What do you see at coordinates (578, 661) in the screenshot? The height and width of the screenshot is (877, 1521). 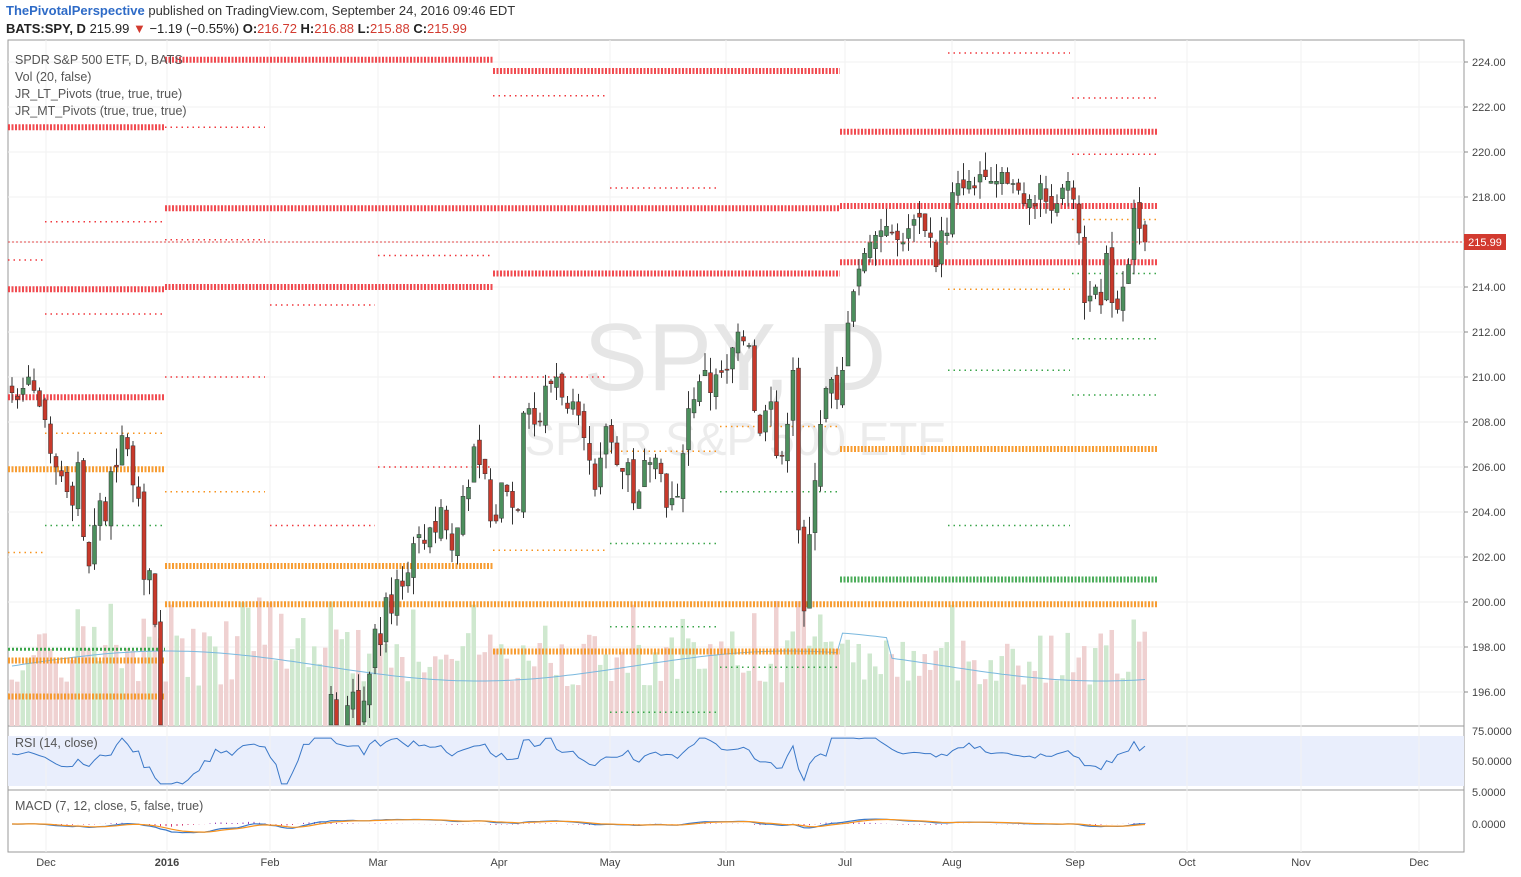 I see `volume-bars` at bounding box center [578, 661].